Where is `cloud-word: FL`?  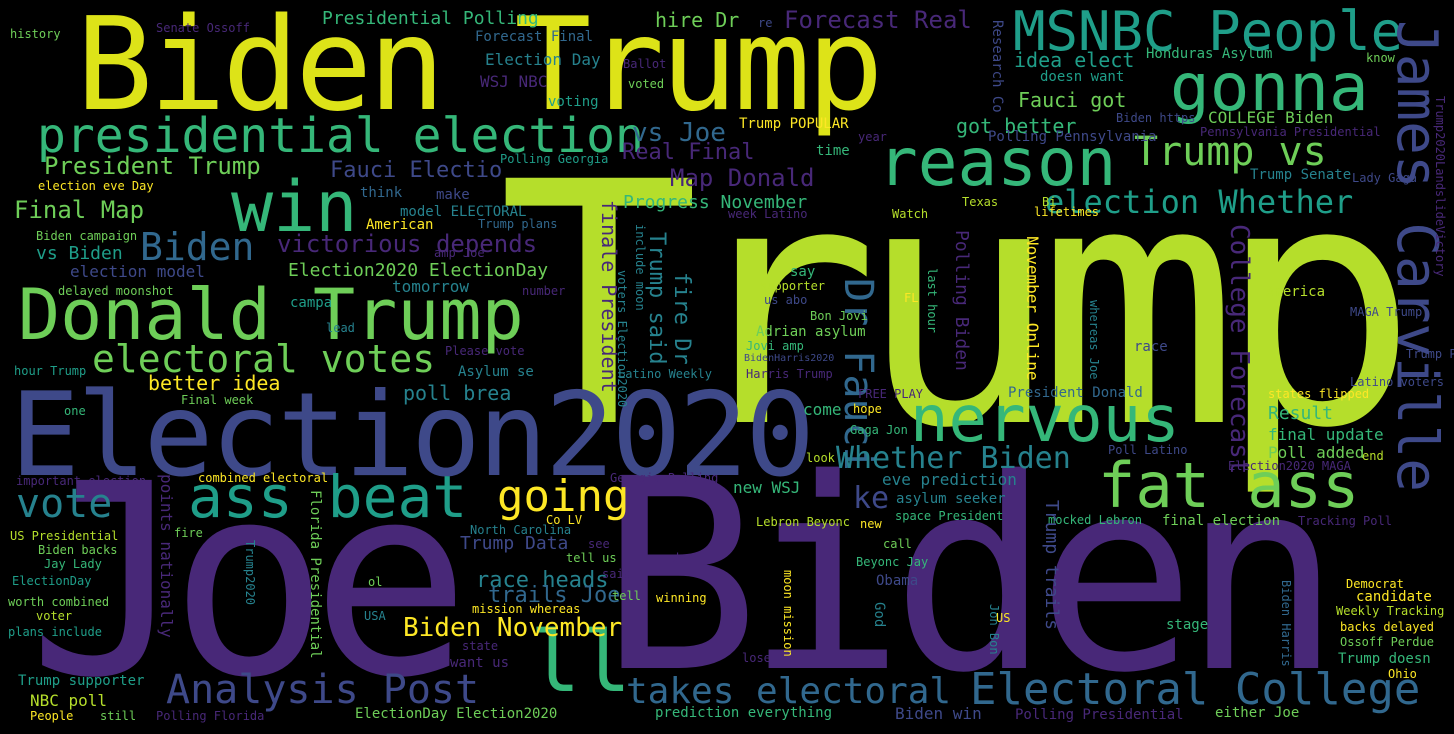 cloud-word: FL is located at coordinates (911, 298).